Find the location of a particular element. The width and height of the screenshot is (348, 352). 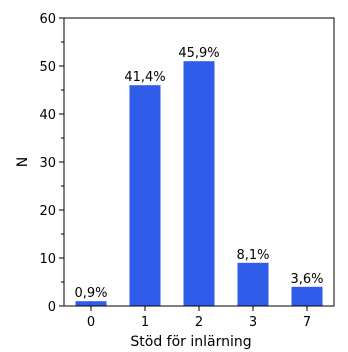

data-label-0: 0,9% is located at coordinates (90, 293).